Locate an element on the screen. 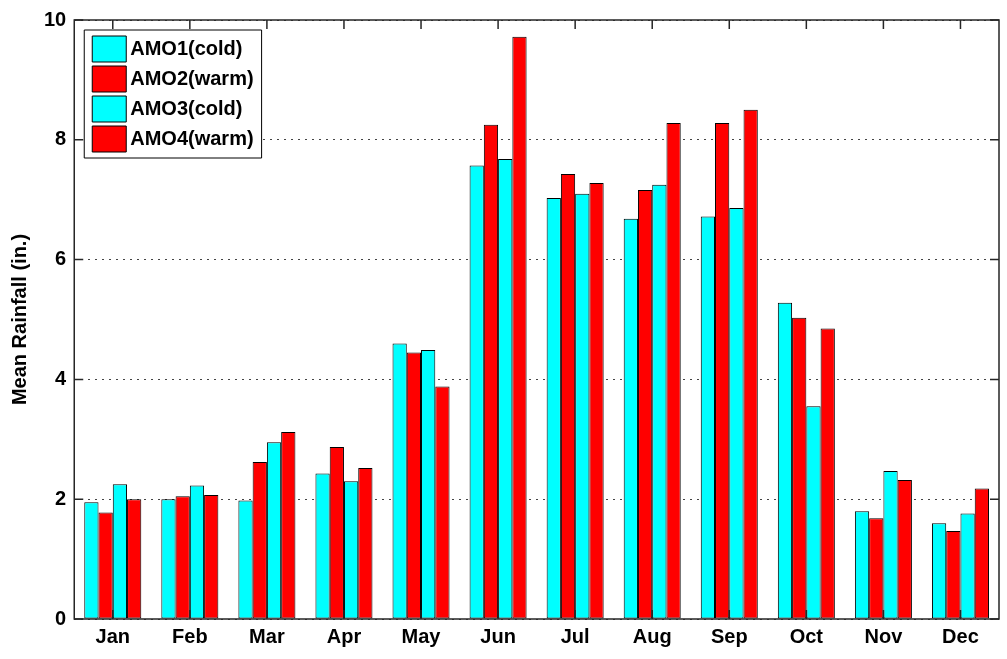 This screenshot has width=1007, height=659. legend-label: AMO1(cold) is located at coordinates (186, 47).